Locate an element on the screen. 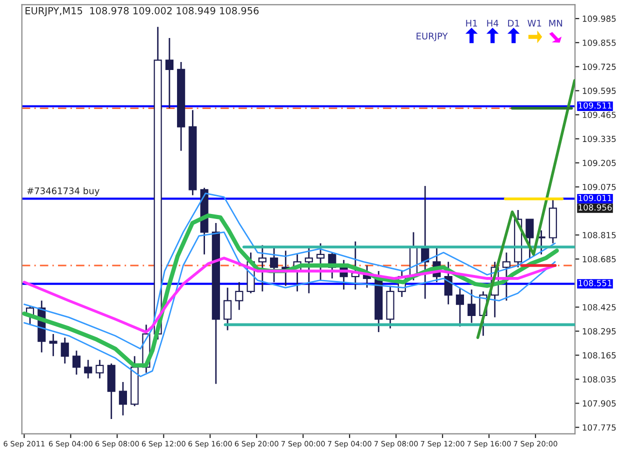  annotation: H4 is located at coordinates (492, 23).